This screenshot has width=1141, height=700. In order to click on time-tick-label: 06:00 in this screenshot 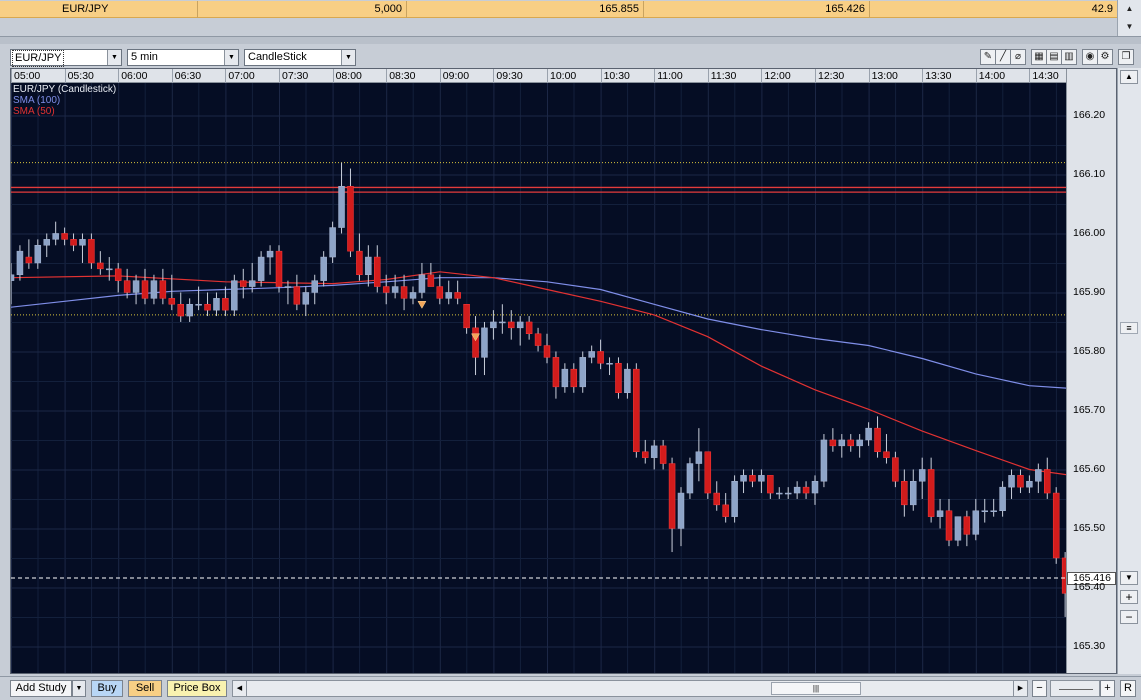, I will do `click(132, 76)`.